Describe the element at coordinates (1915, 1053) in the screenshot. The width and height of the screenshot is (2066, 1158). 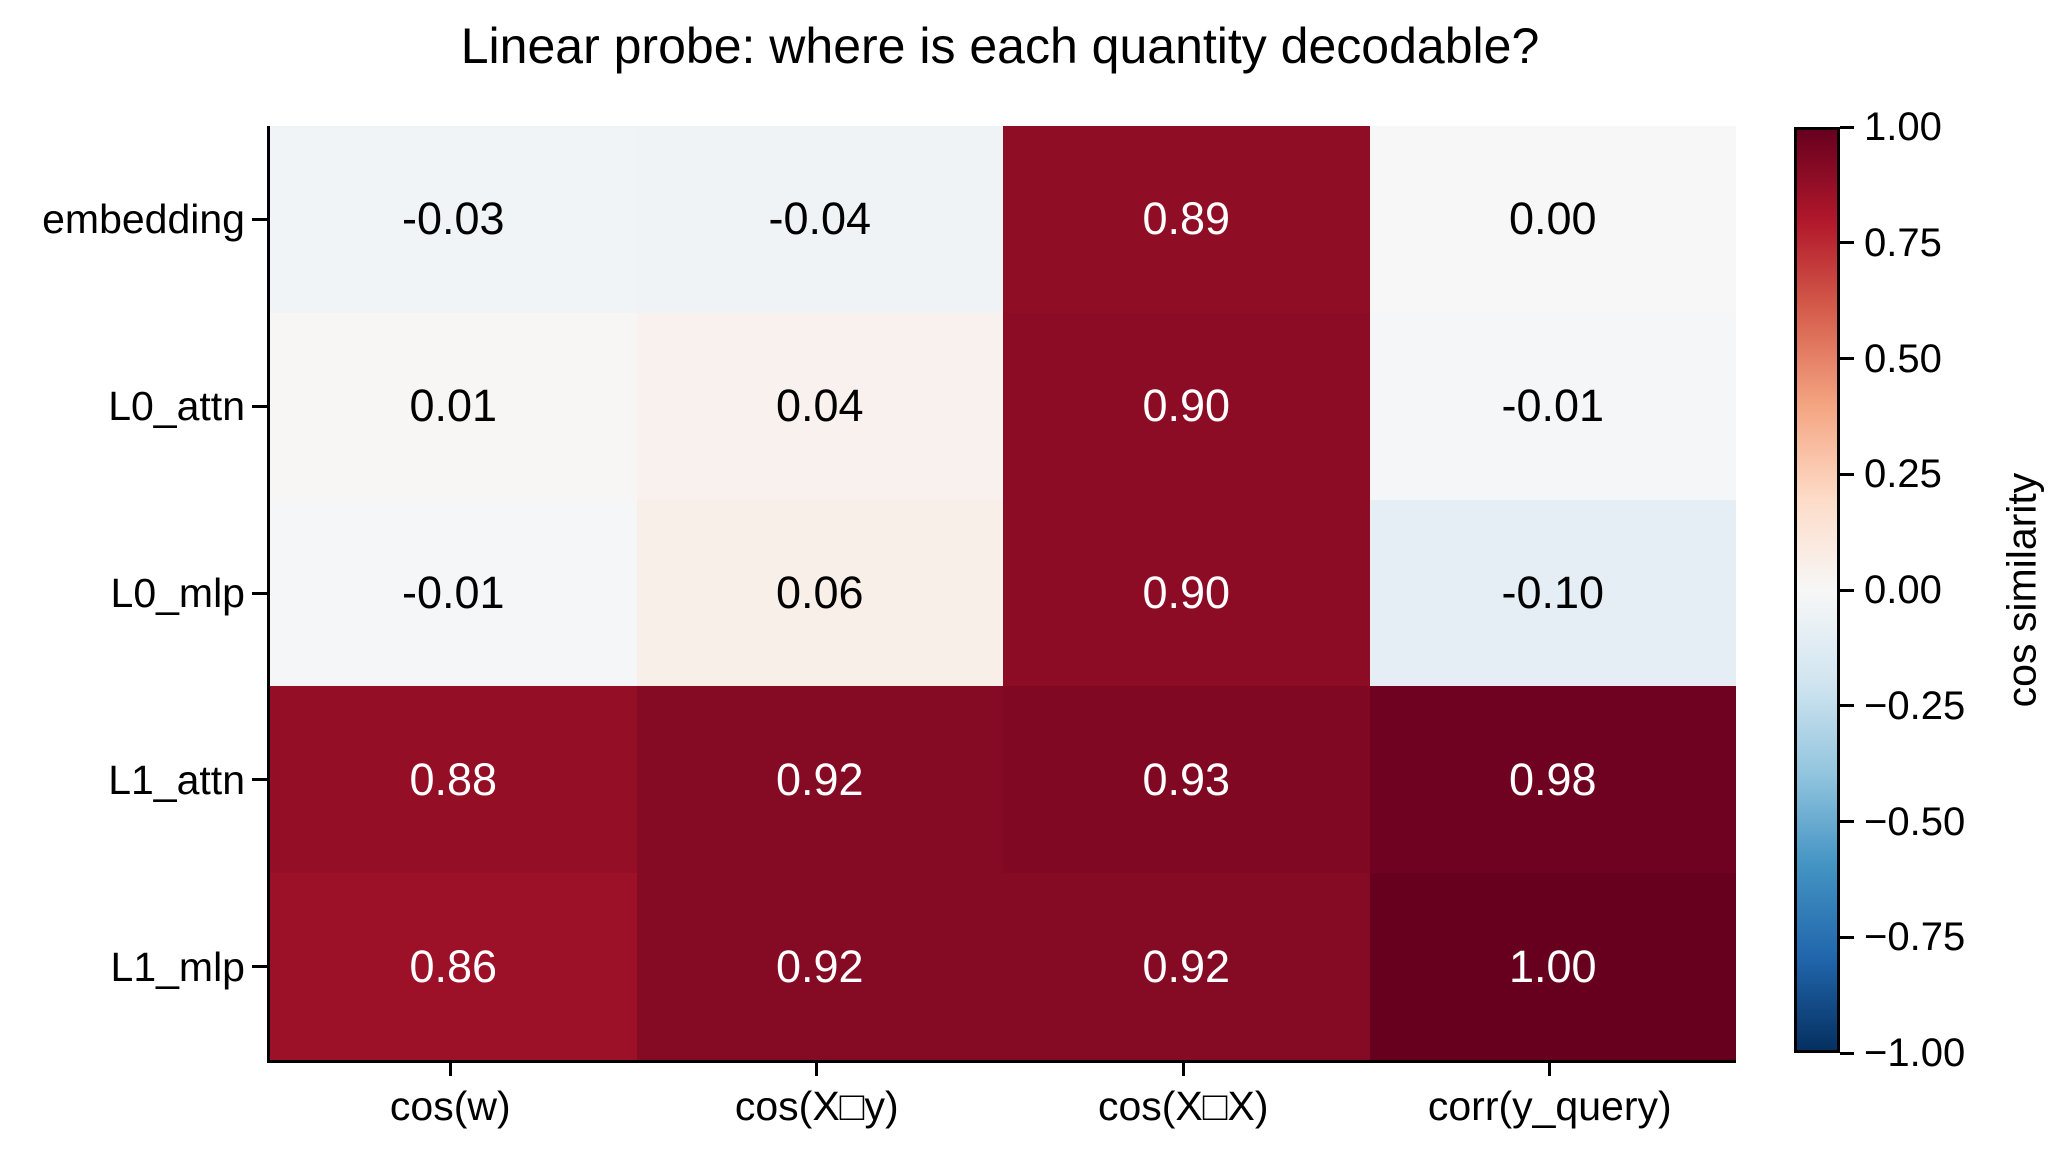
I see `colorbar-tick-label: −1.00` at that location.